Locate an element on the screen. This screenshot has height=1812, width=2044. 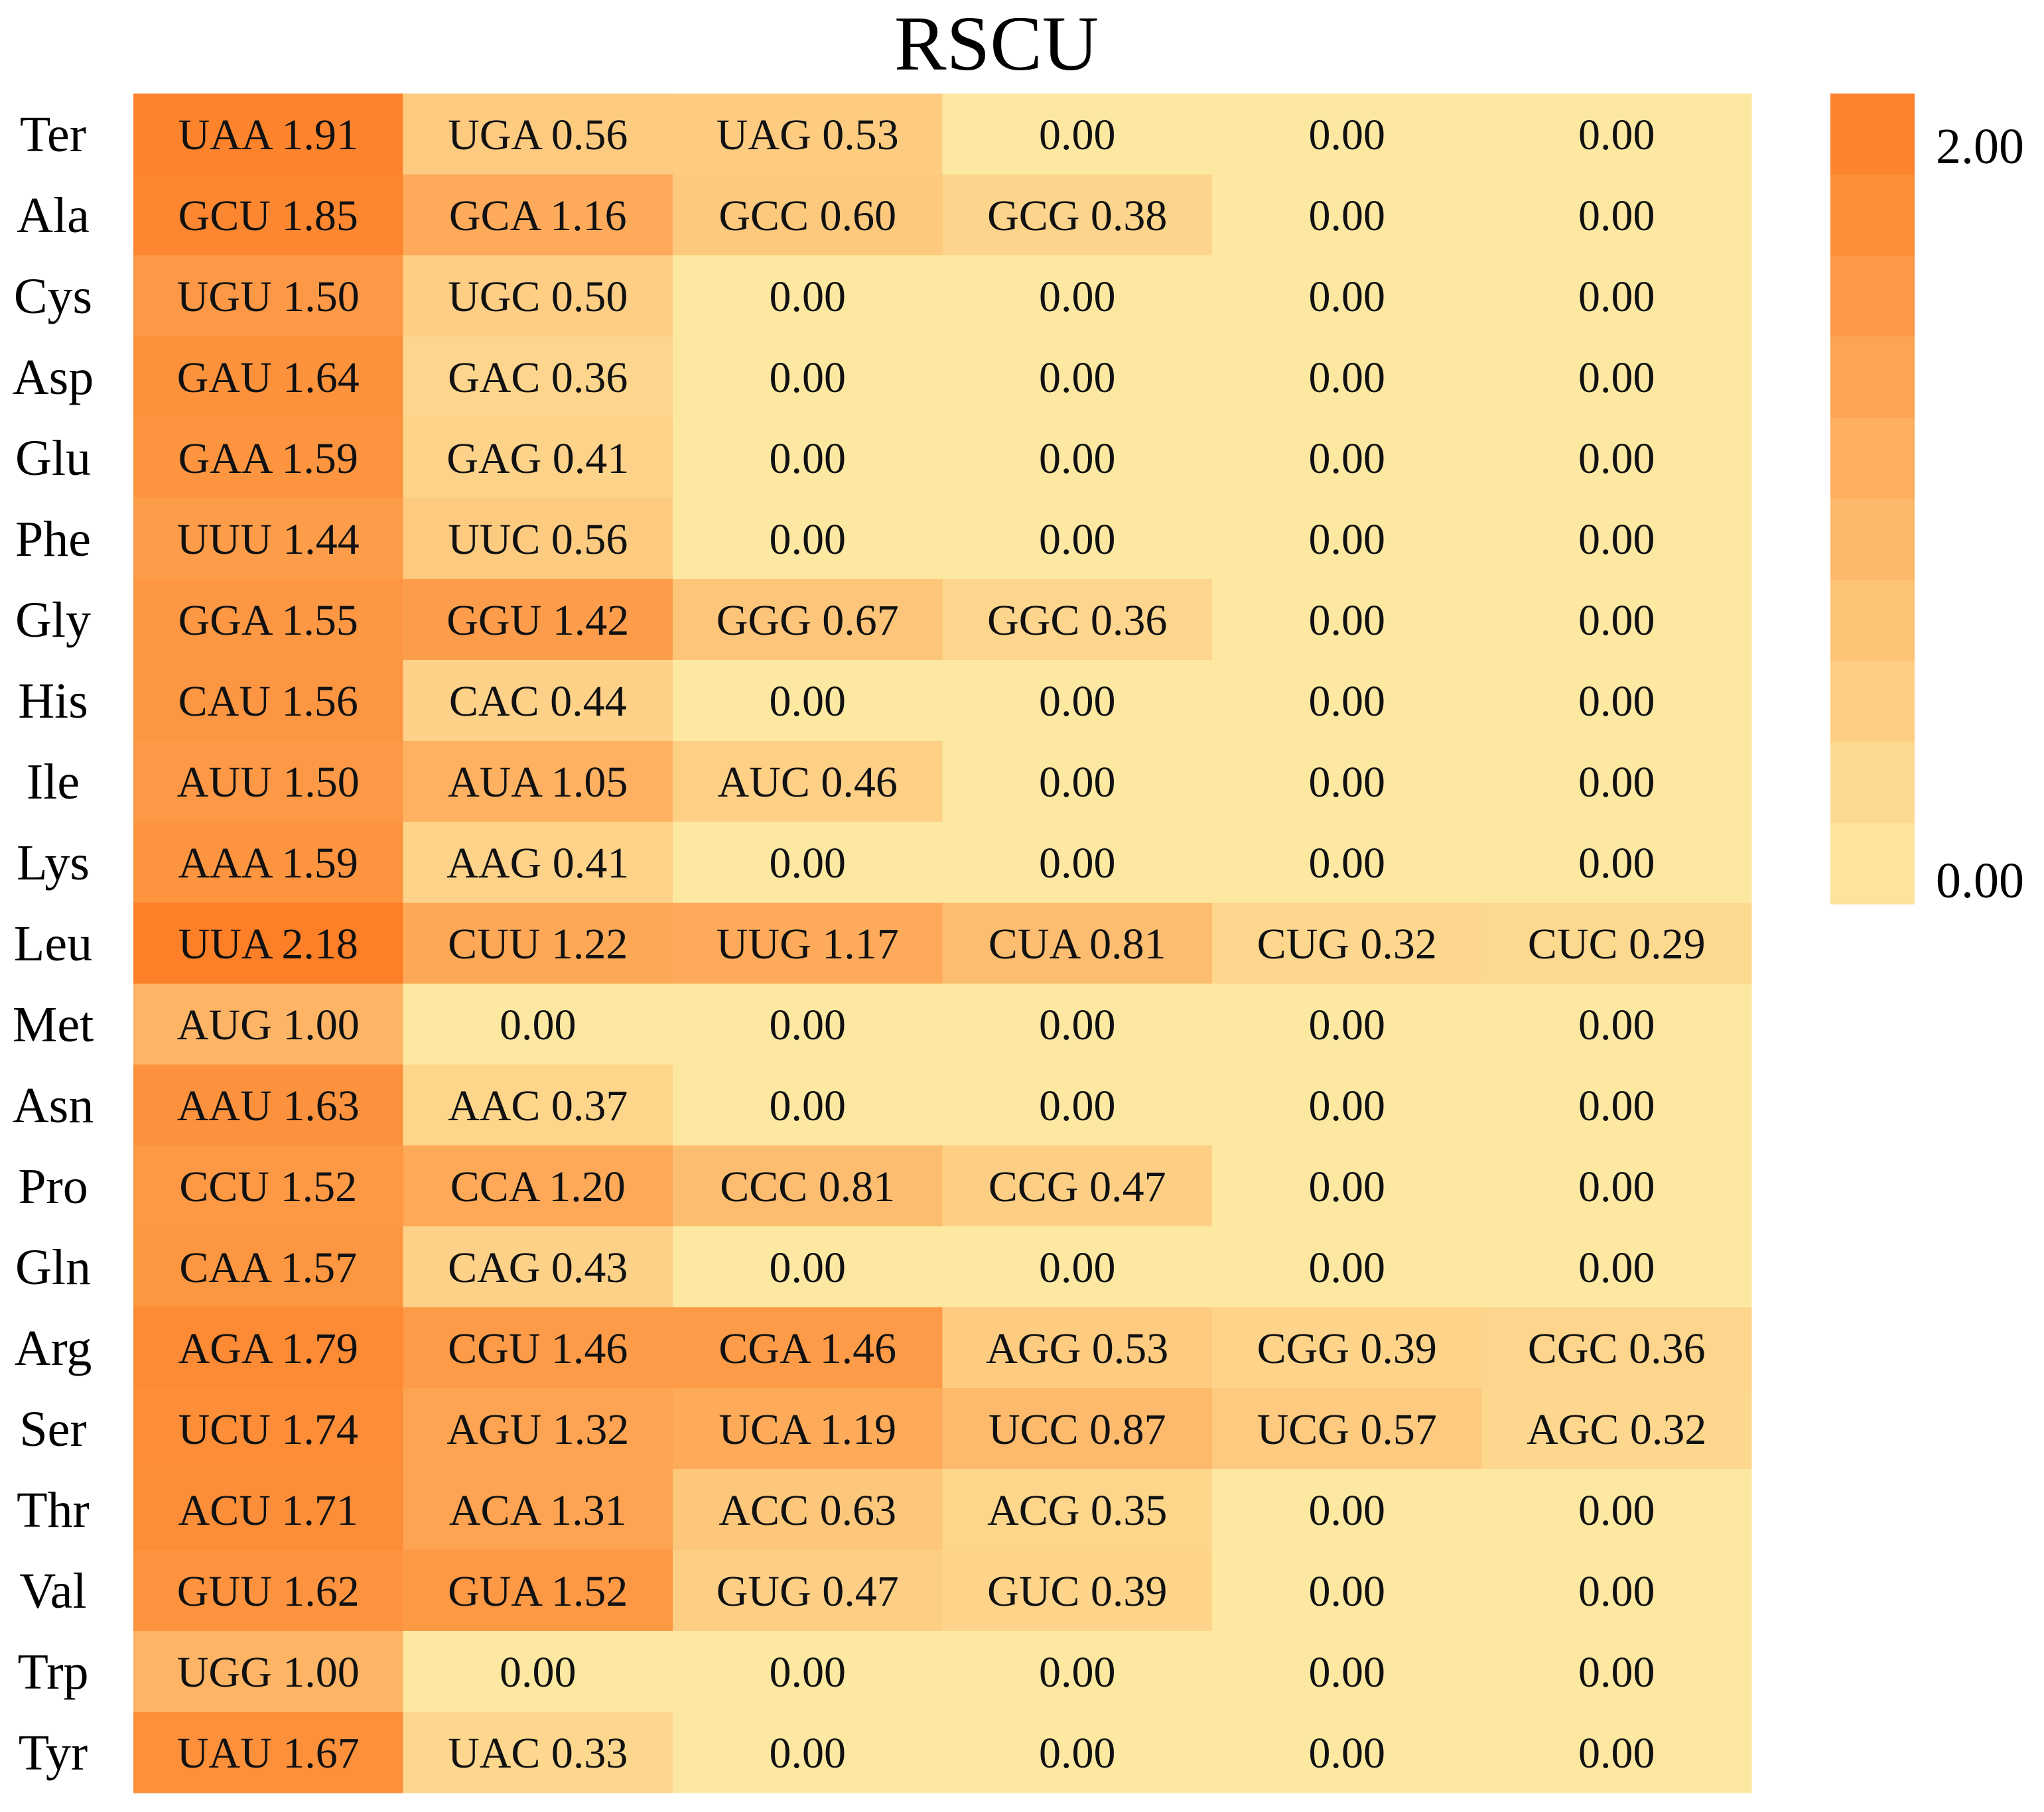
row-label-ser: Ser is located at coordinates (53, 1429).